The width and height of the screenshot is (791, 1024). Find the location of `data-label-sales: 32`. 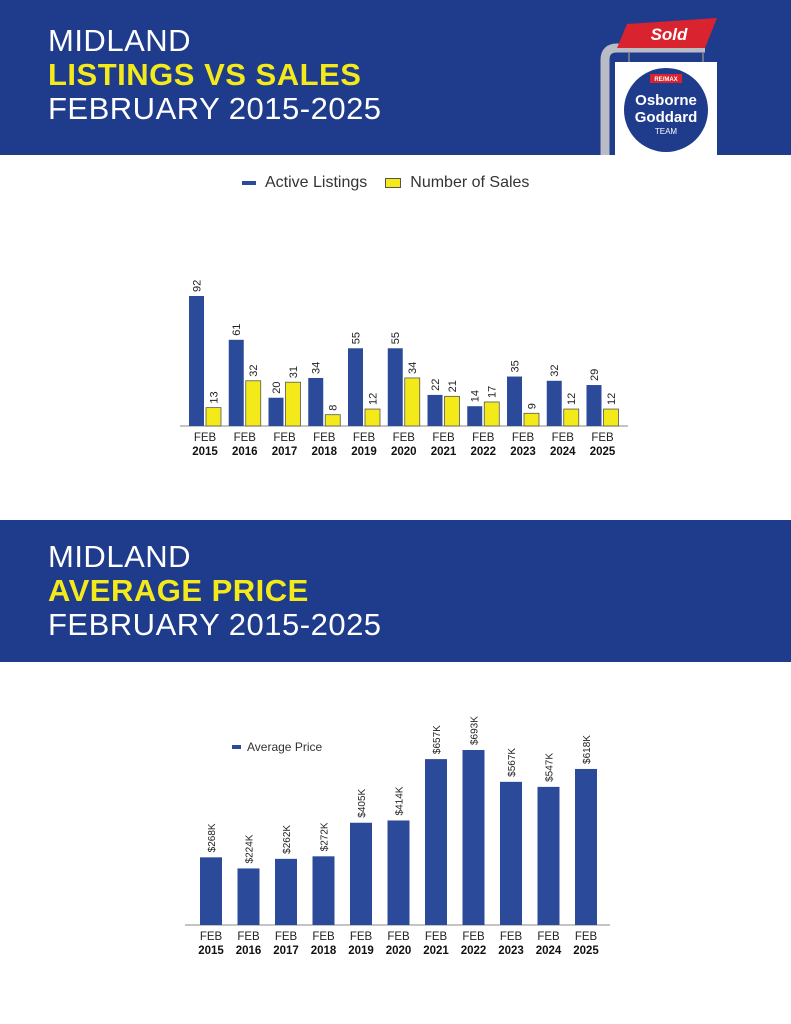

data-label-sales: 32 is located at coordinates (254, 371).